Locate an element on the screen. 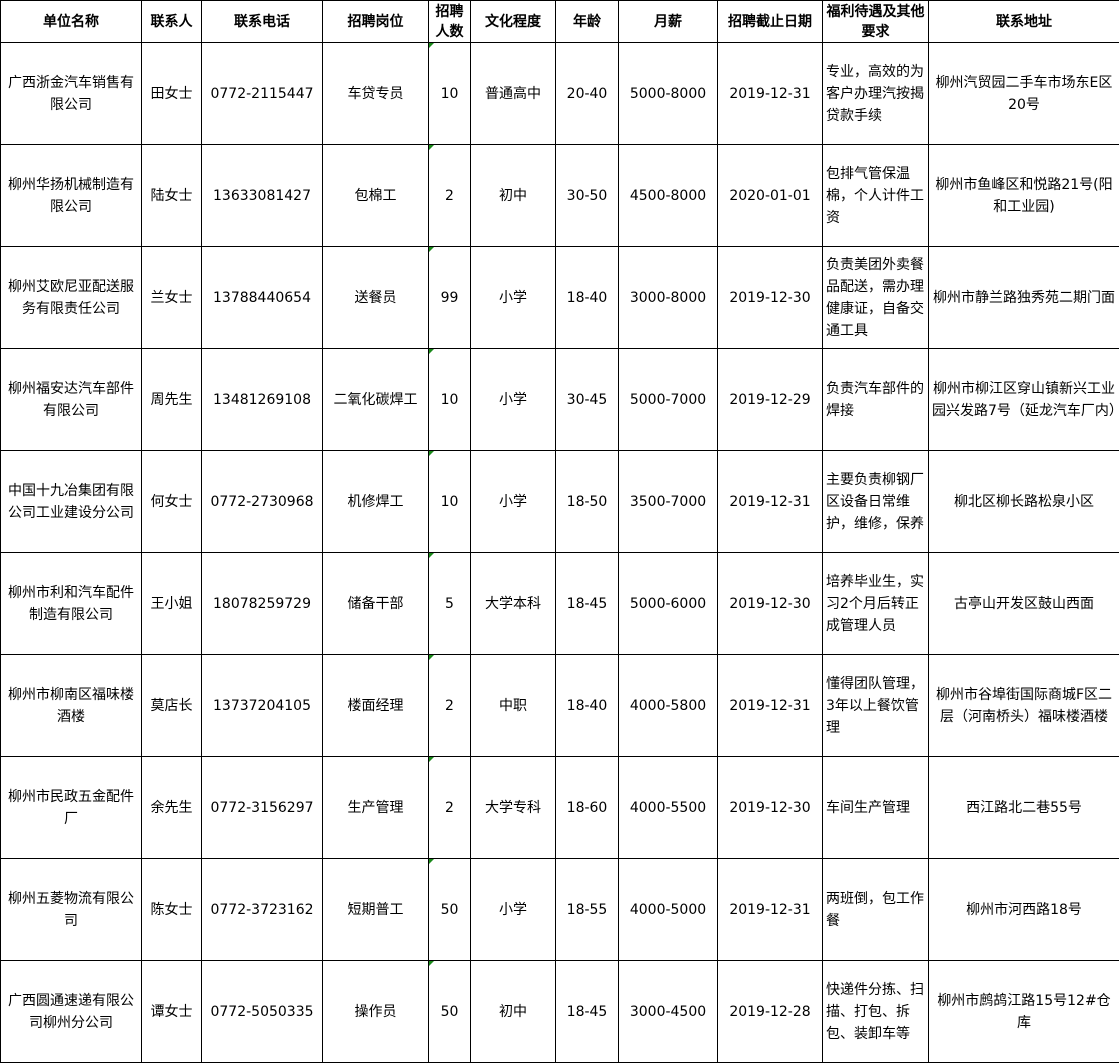 This screenshot has width=1119, height=1064. cell-company: 柳州市柳南区福味楼酒楼 is located at coordinates (71, 705).